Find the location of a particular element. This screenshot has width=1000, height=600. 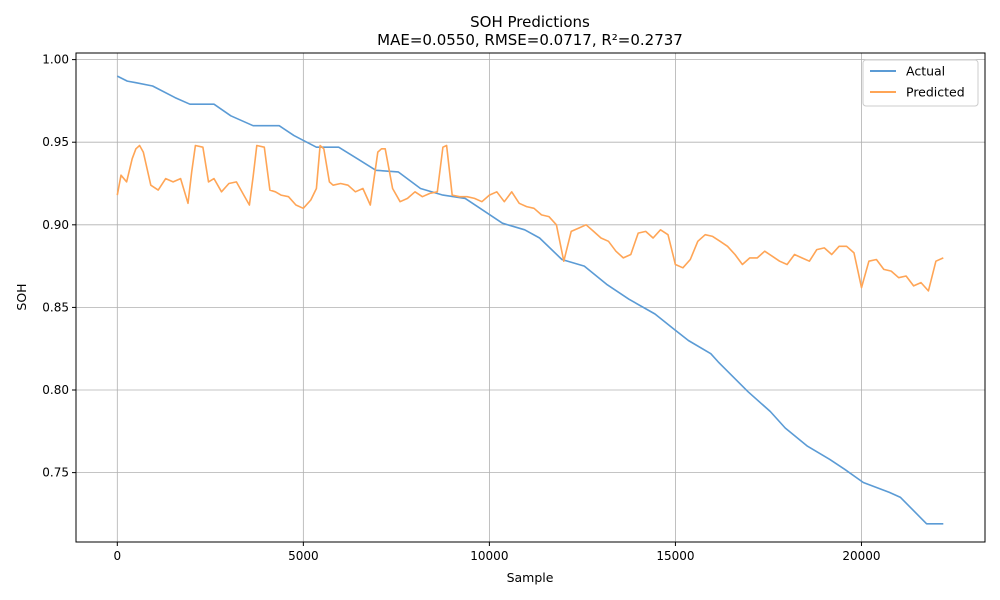

y-tick-label: 0.75 is located at coordinates (55, 473).